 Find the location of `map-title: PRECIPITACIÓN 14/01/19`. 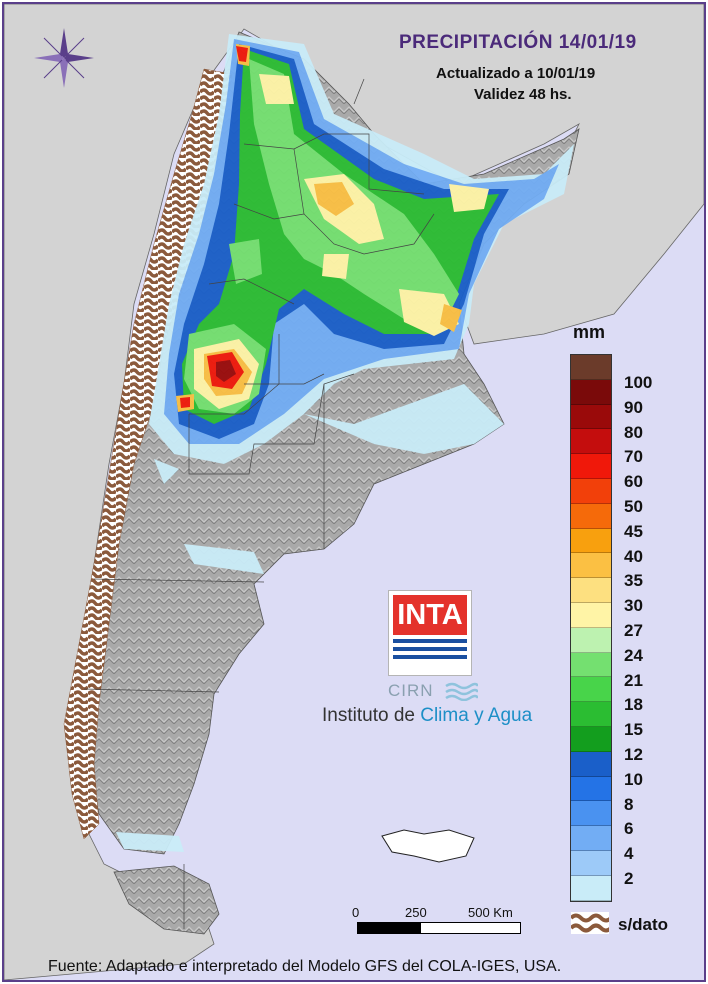

map-title: PRECIPITACIÓN 14/01/19 is located at coordinates (518, 42).